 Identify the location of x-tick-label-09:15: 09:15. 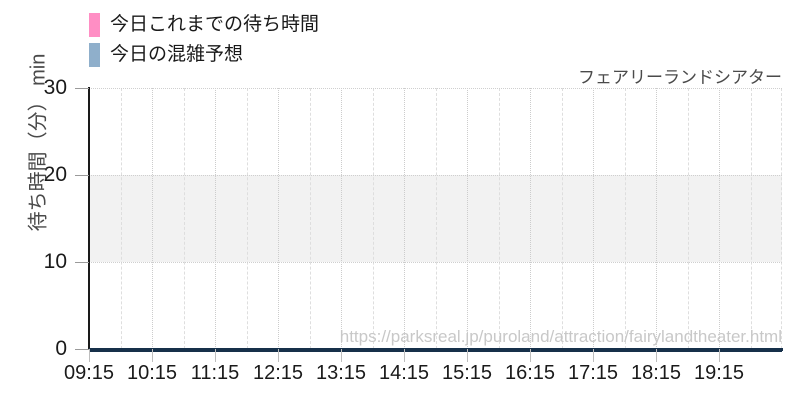
(89, 373).